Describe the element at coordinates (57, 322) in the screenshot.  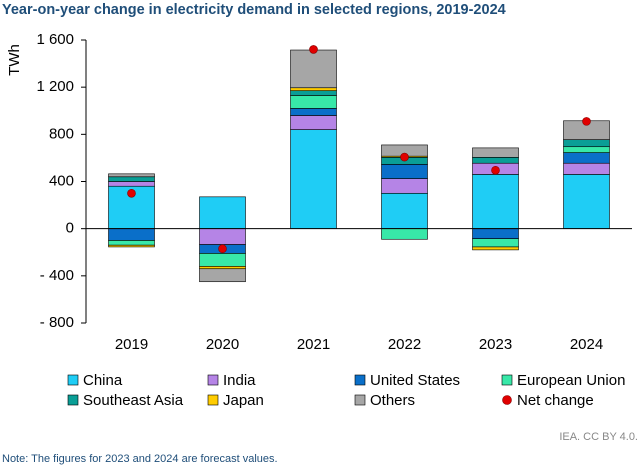
I see `y-tick-label: - 800` at that location.